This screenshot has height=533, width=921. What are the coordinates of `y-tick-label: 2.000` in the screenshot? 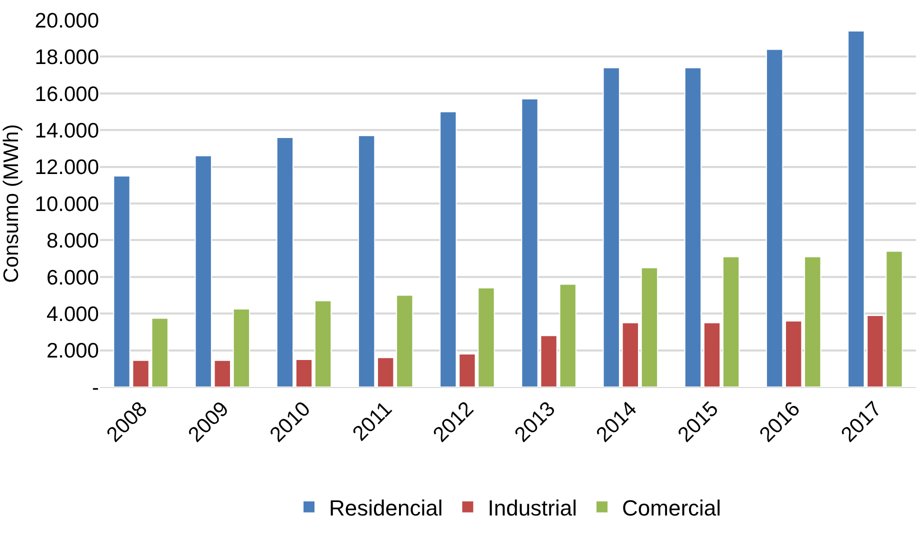 It's located at (72, 351).